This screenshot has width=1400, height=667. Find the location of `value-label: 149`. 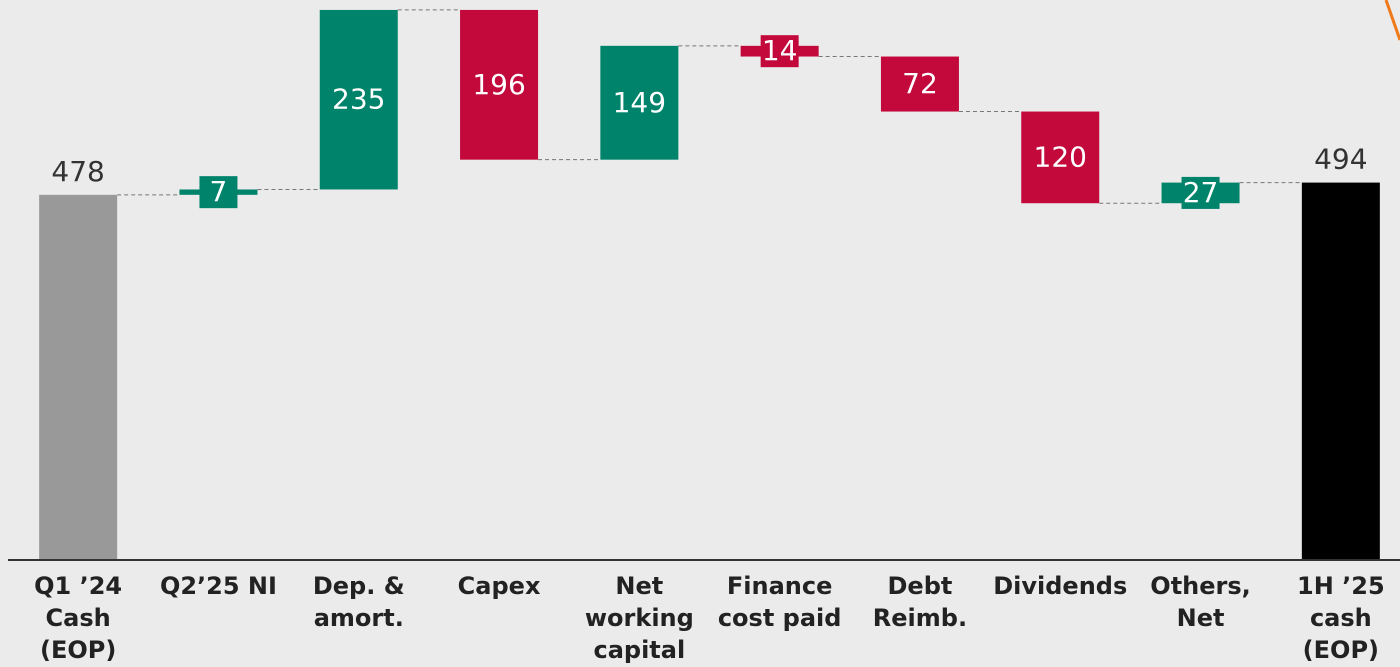

value-label: 149 is located at coordinates (639, 102).